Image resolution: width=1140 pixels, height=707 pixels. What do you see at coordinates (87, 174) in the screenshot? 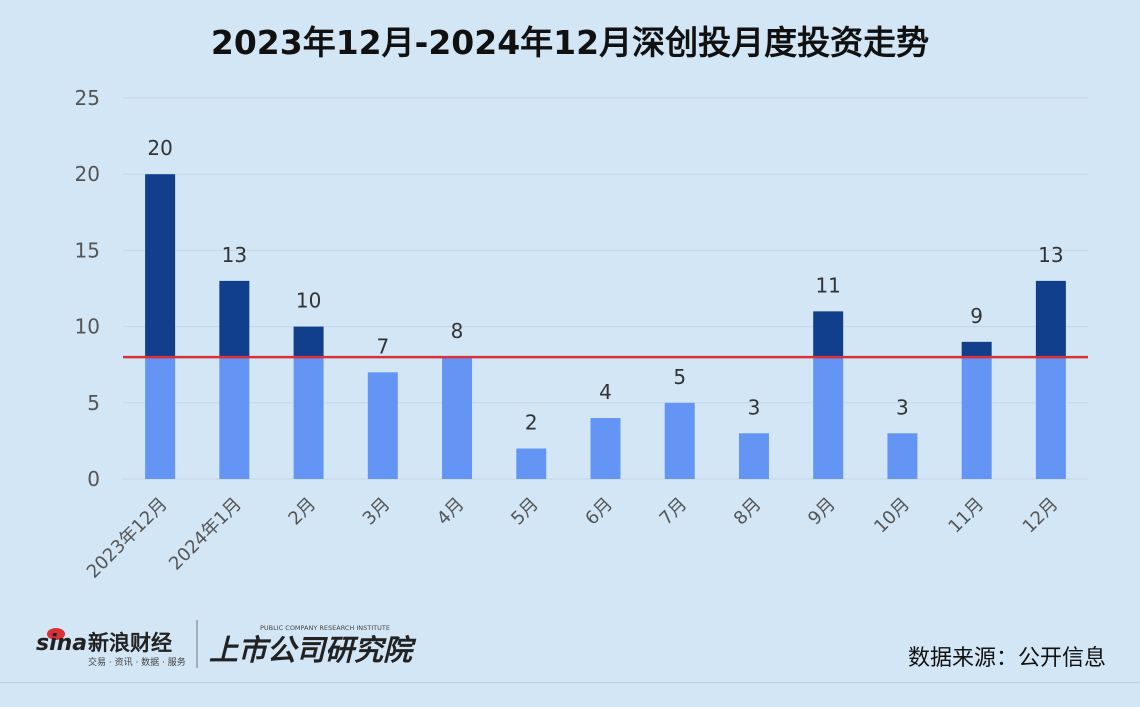
I see `y-tick-label: 20` at bounding box center [87, 174].